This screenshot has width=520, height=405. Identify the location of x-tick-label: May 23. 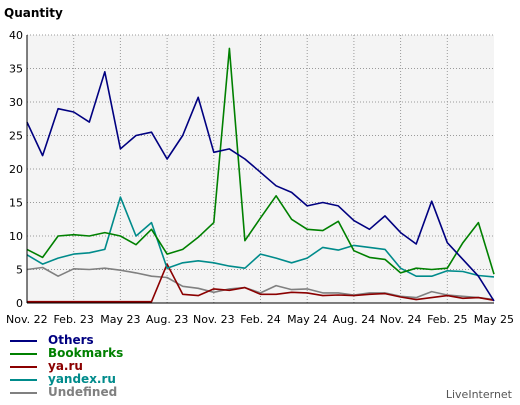
(120, 319).